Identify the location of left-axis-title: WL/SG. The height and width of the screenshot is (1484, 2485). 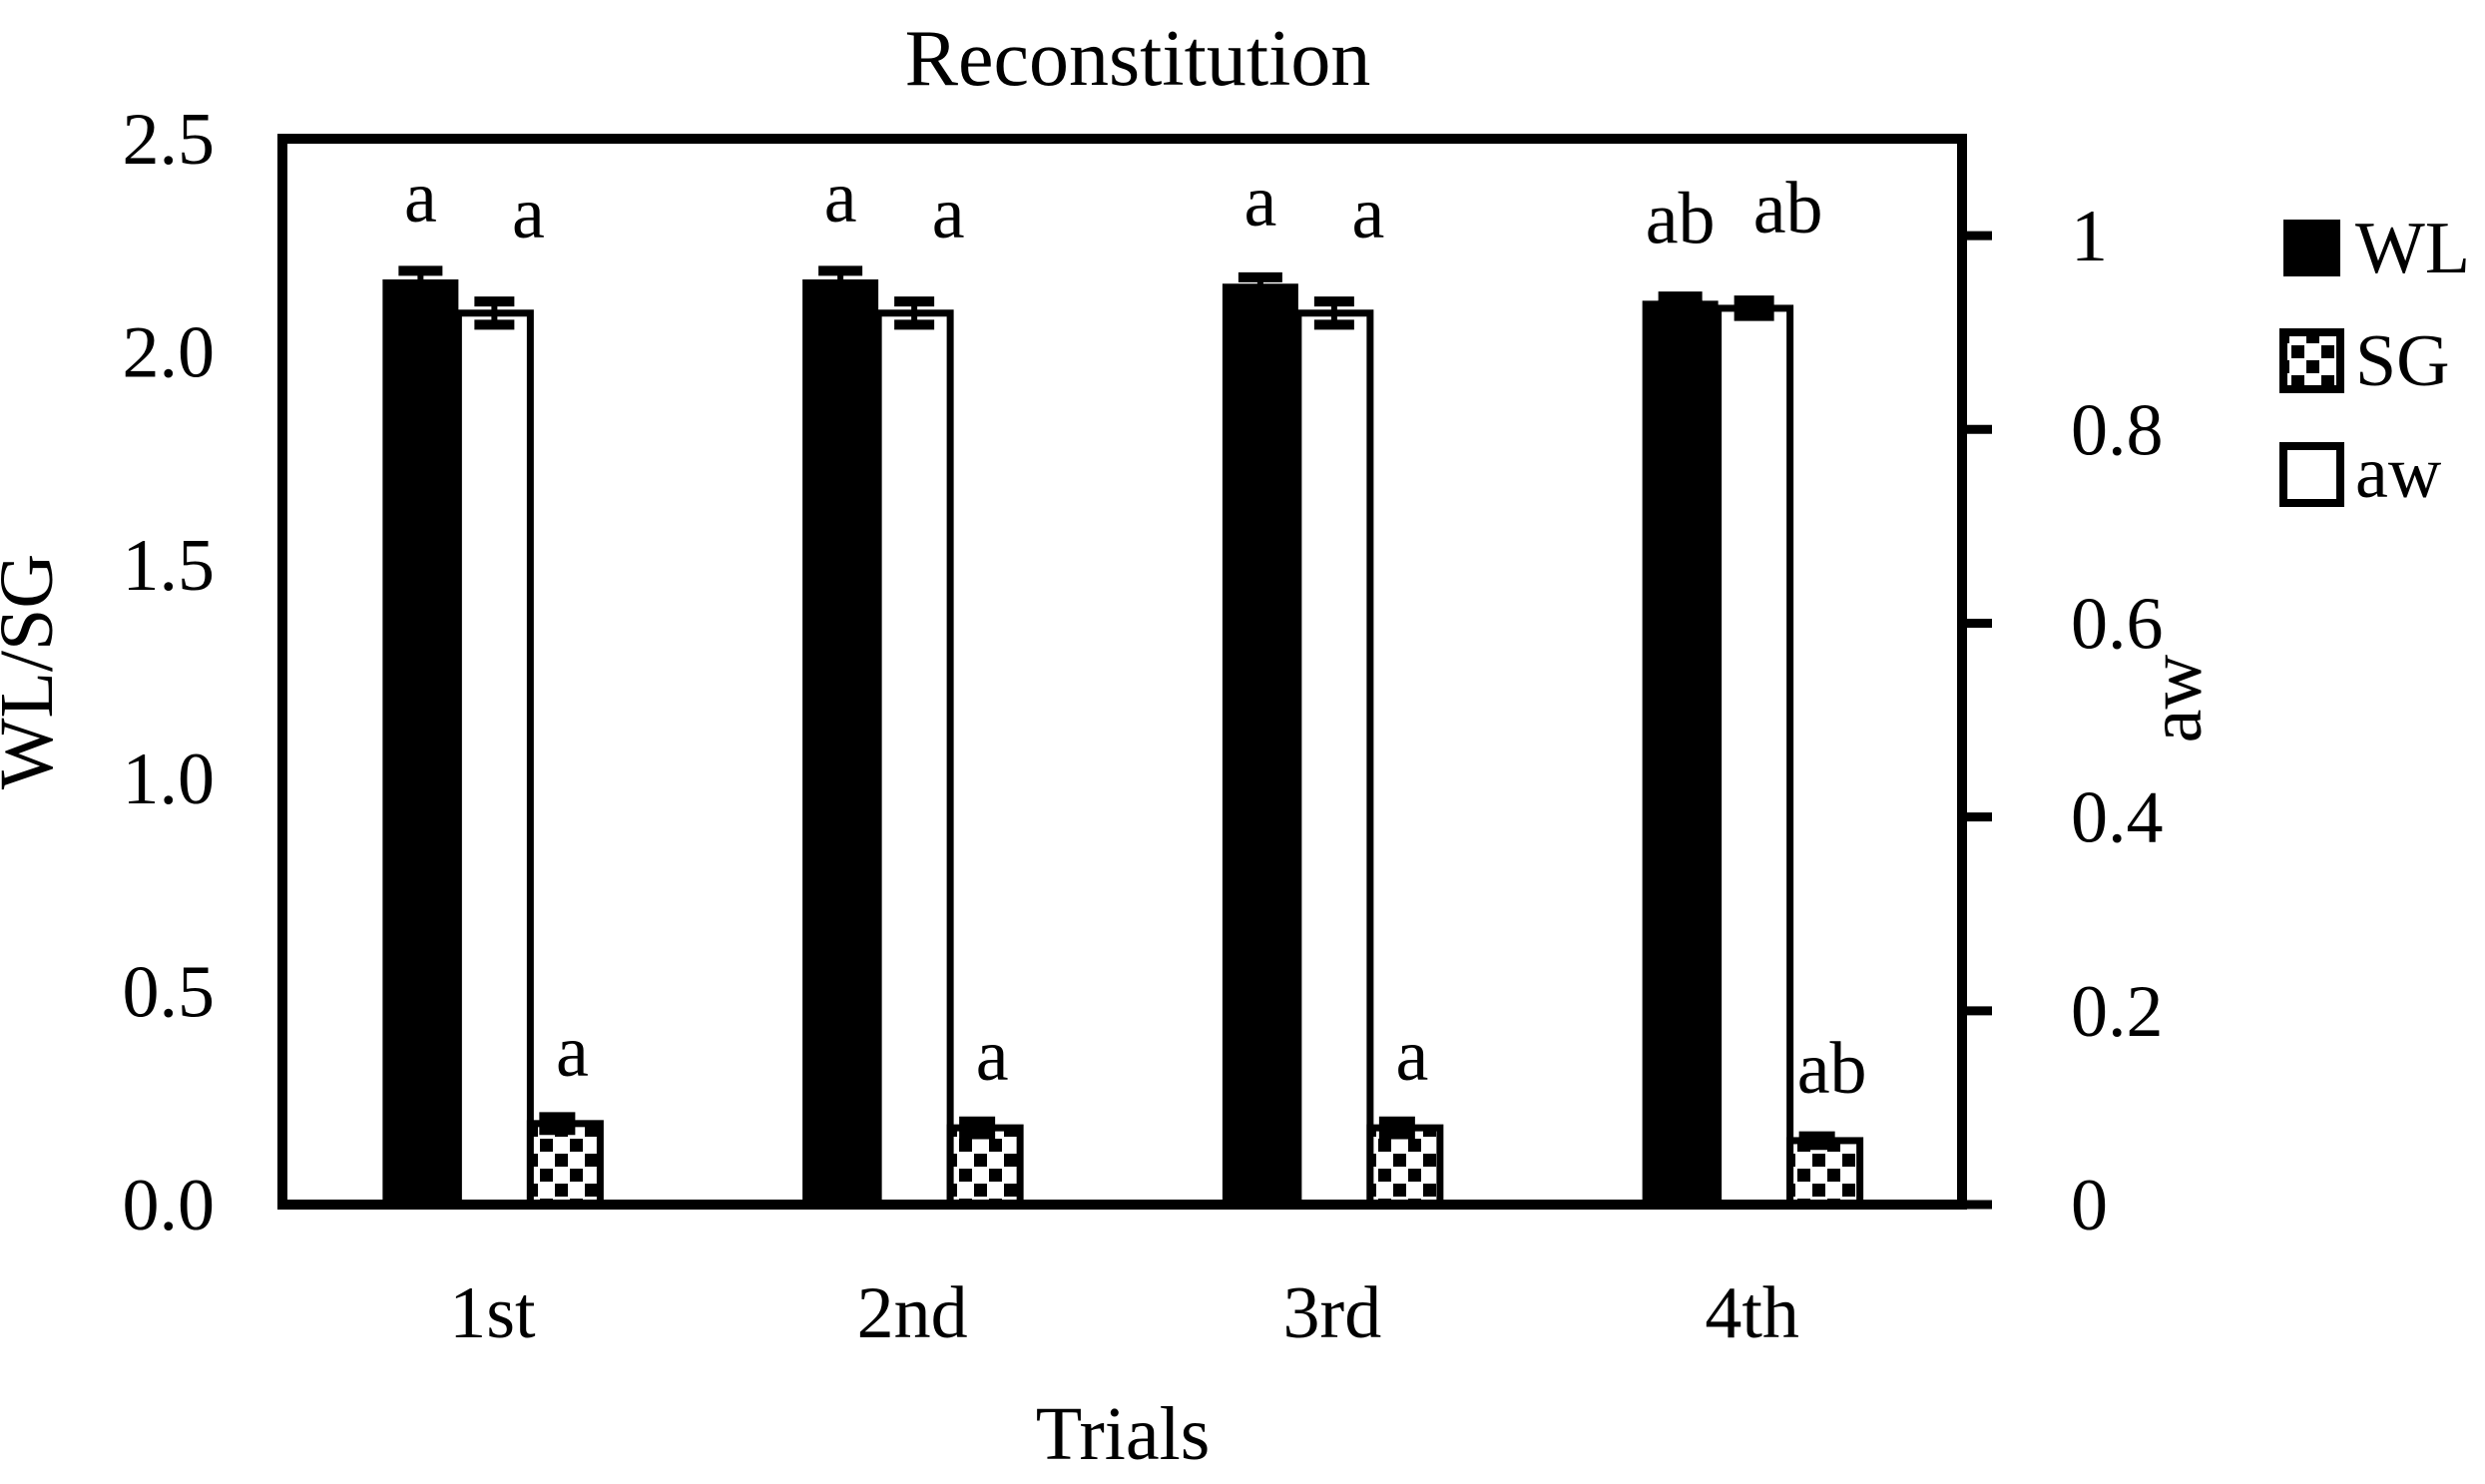
(34, 671).